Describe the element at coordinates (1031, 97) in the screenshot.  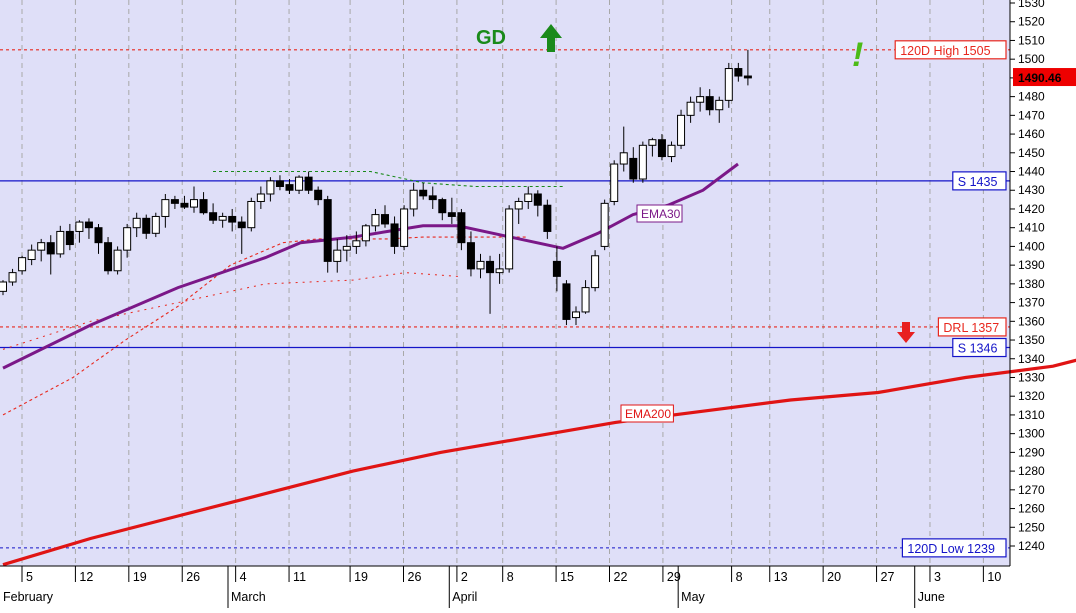
I see `price-tick-label: 1480` at that location.